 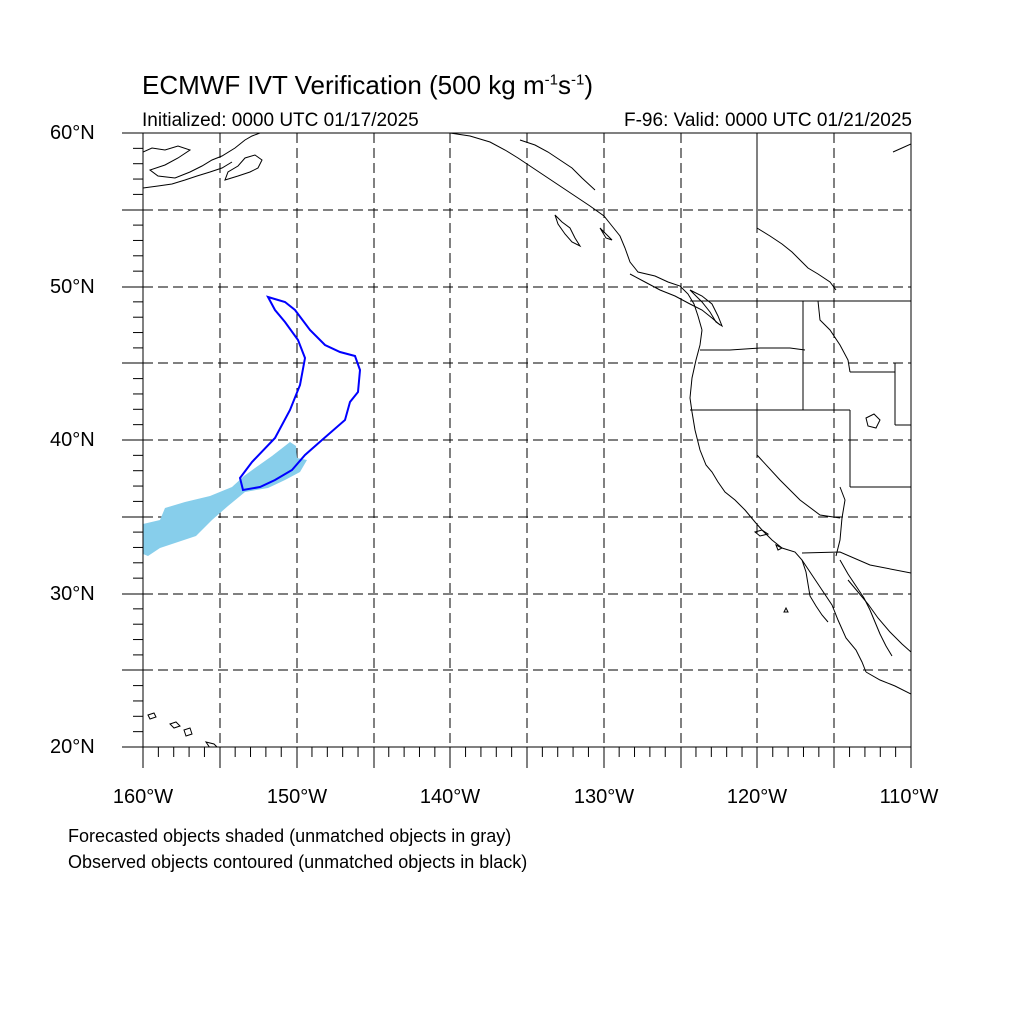 I want to click on lat-label-40n: 40°N, so click(x=72, y=440).